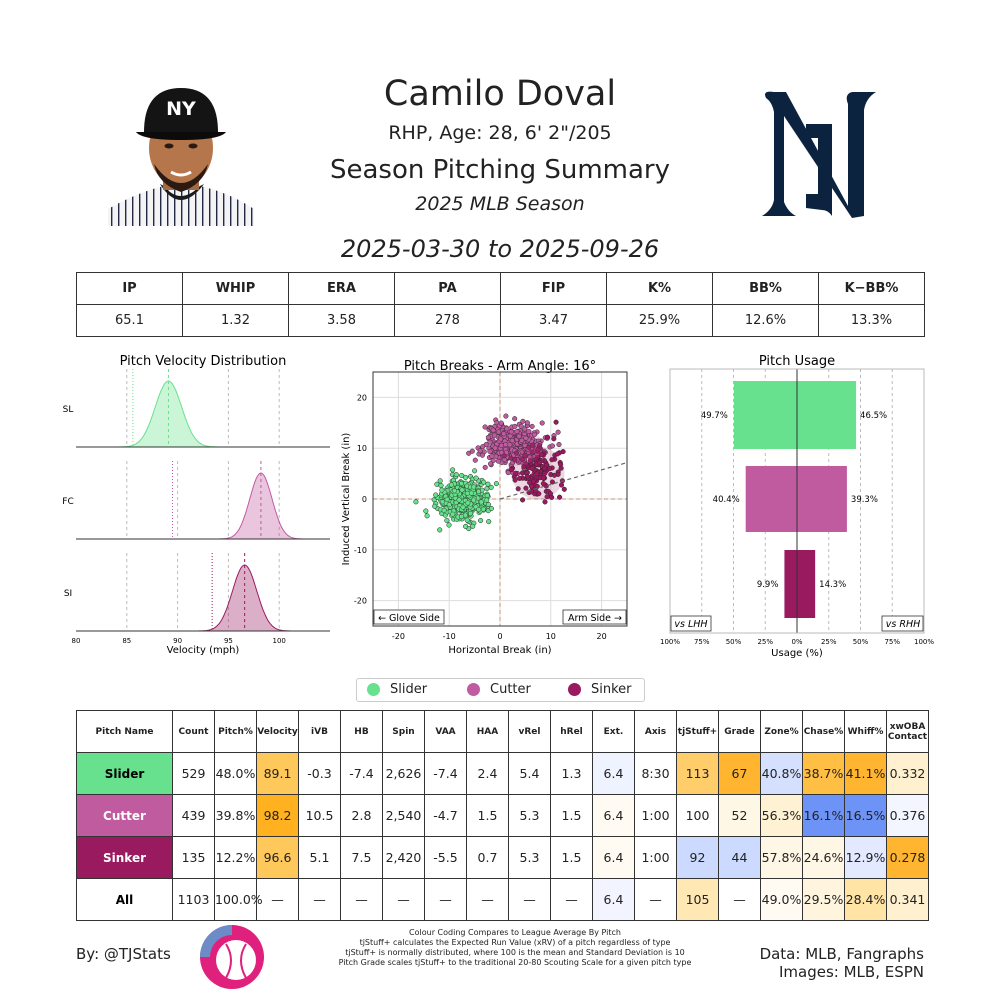  I want to click on pitch-table-cell: -4.7, so click(445, 815).